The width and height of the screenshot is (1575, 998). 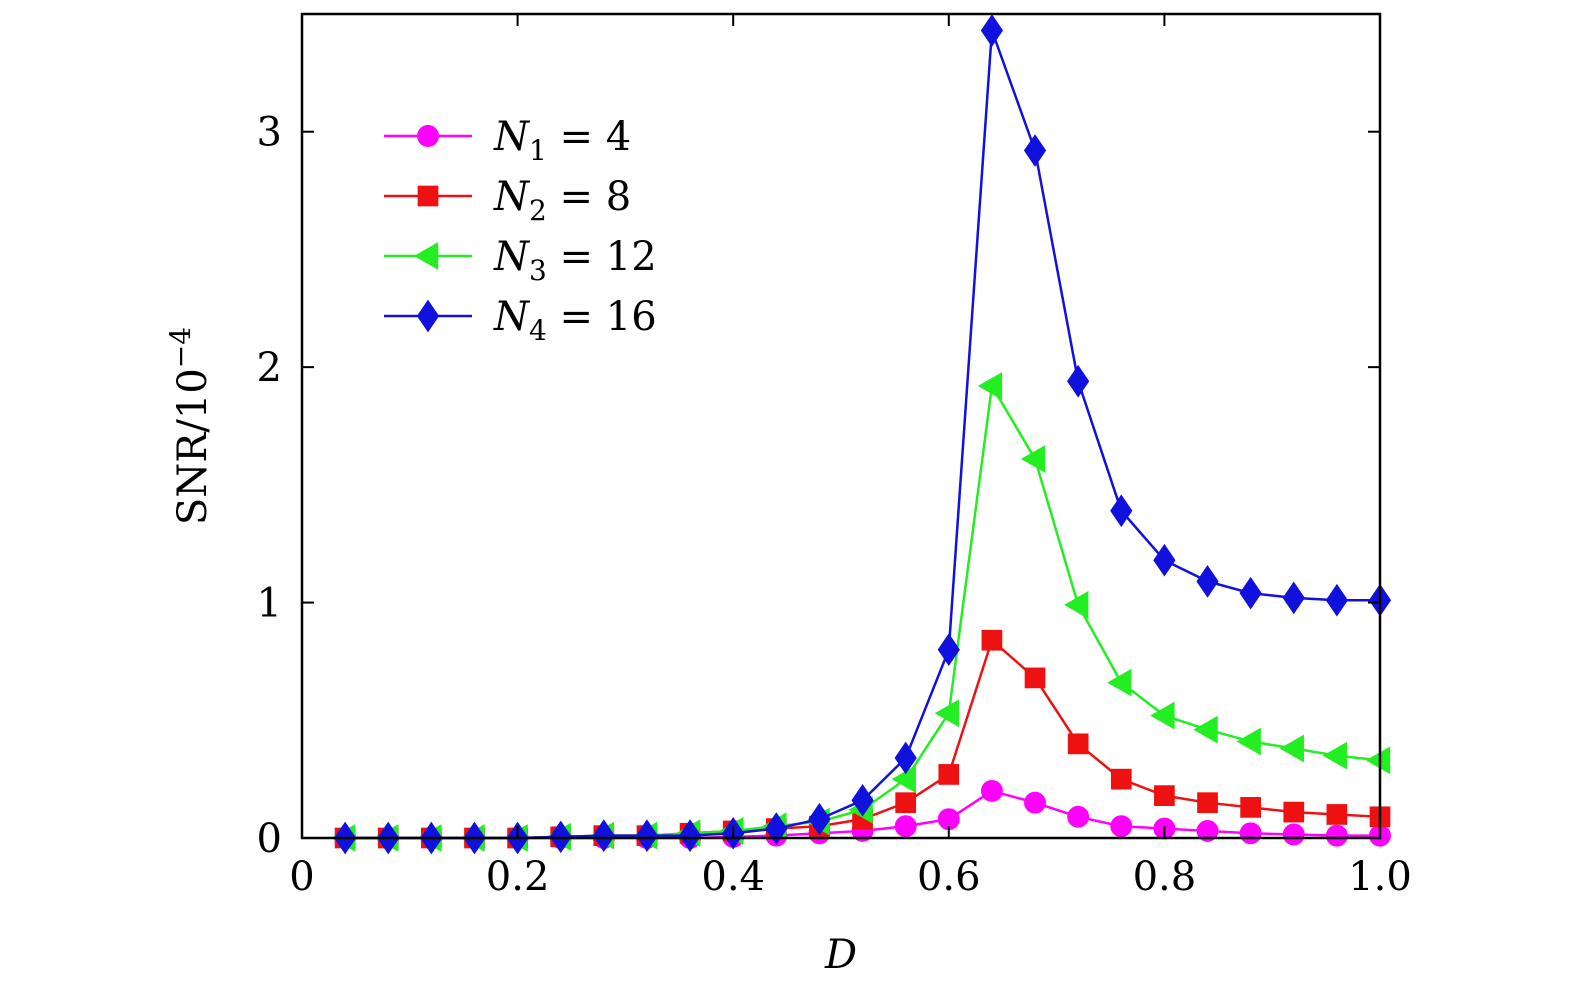 I want to click on x-tick-label: 0.4, so click(x=733, y=877).